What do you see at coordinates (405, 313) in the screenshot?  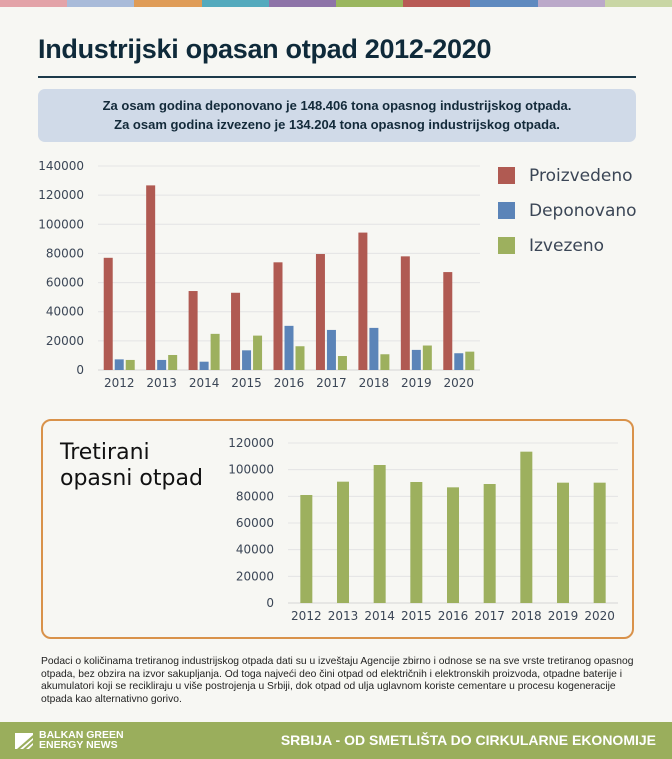 I see `bar-proizvedeno-2019` at bounding box center [405, 313].